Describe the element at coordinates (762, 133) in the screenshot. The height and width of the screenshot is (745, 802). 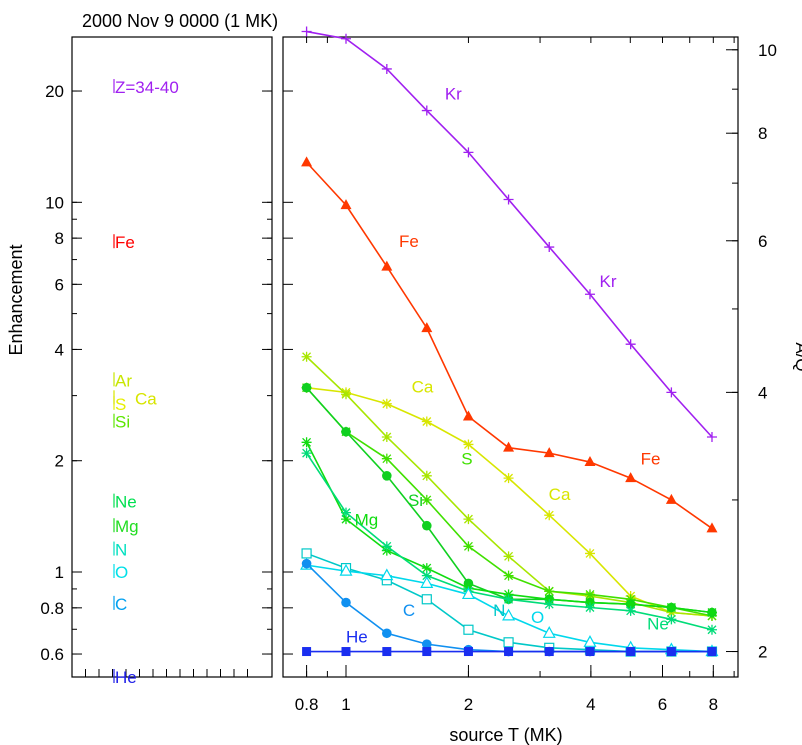
I see `right-y-tick-label: 8` at that location.